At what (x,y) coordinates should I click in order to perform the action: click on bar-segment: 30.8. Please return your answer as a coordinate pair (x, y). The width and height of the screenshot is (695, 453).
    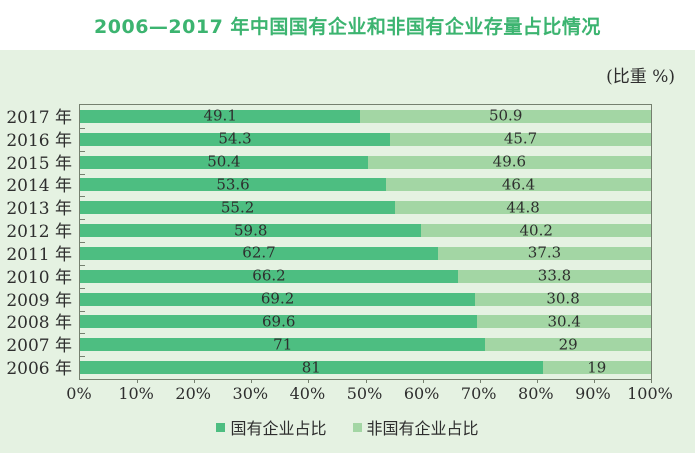
    Looking at the image, I should click on (563, 298).